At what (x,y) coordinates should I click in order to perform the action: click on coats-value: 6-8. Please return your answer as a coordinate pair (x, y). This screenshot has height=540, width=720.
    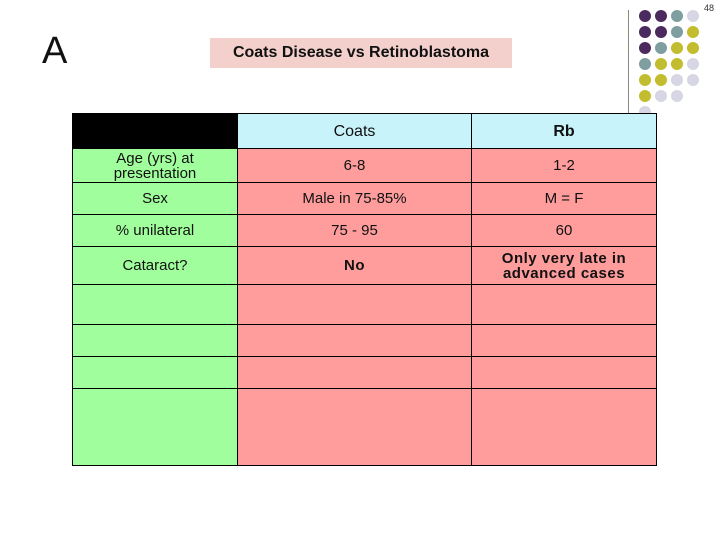
    Looking at the image, I should click on (354, 165).